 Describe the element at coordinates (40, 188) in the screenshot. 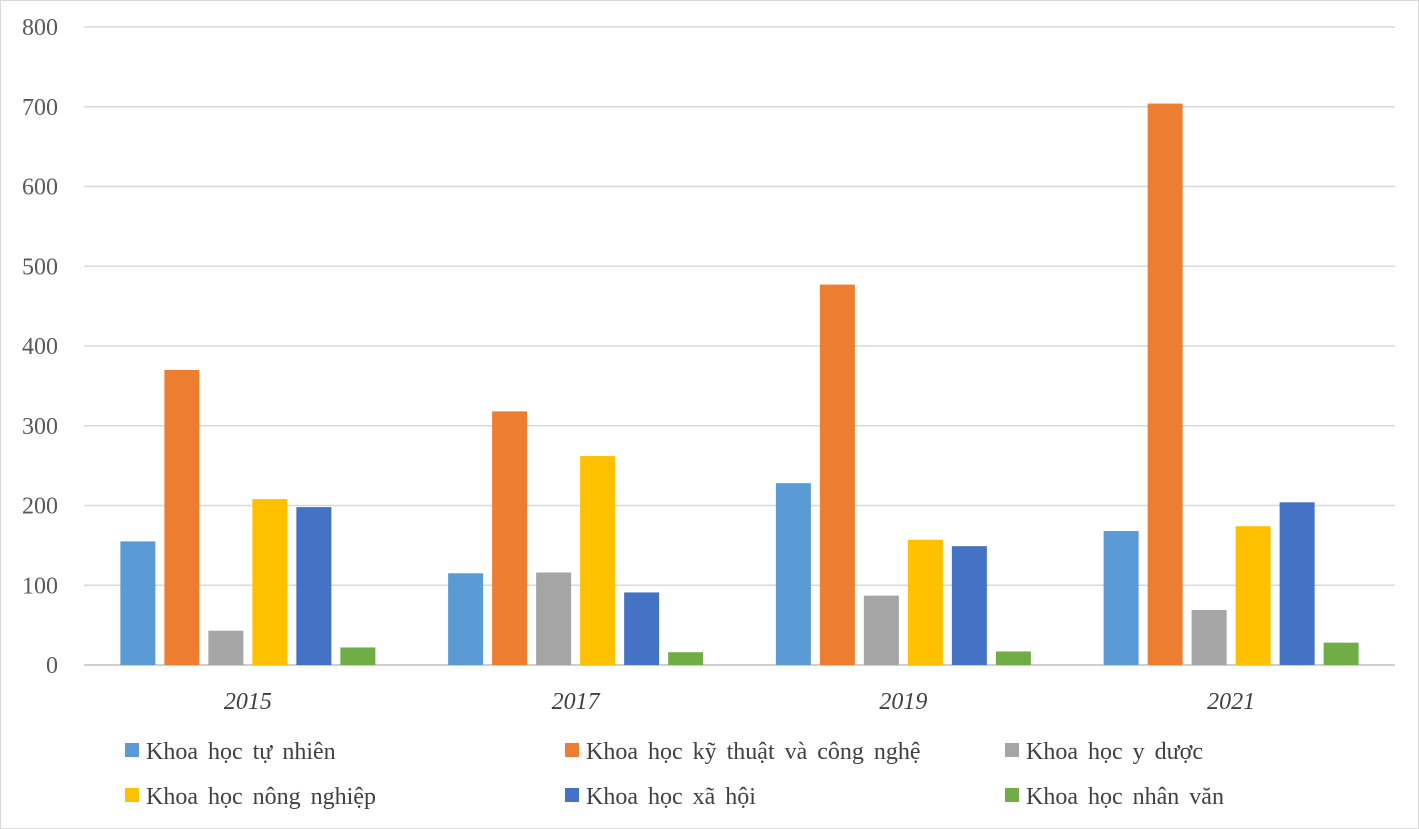

I see `y-tick-label: 600` at that location.